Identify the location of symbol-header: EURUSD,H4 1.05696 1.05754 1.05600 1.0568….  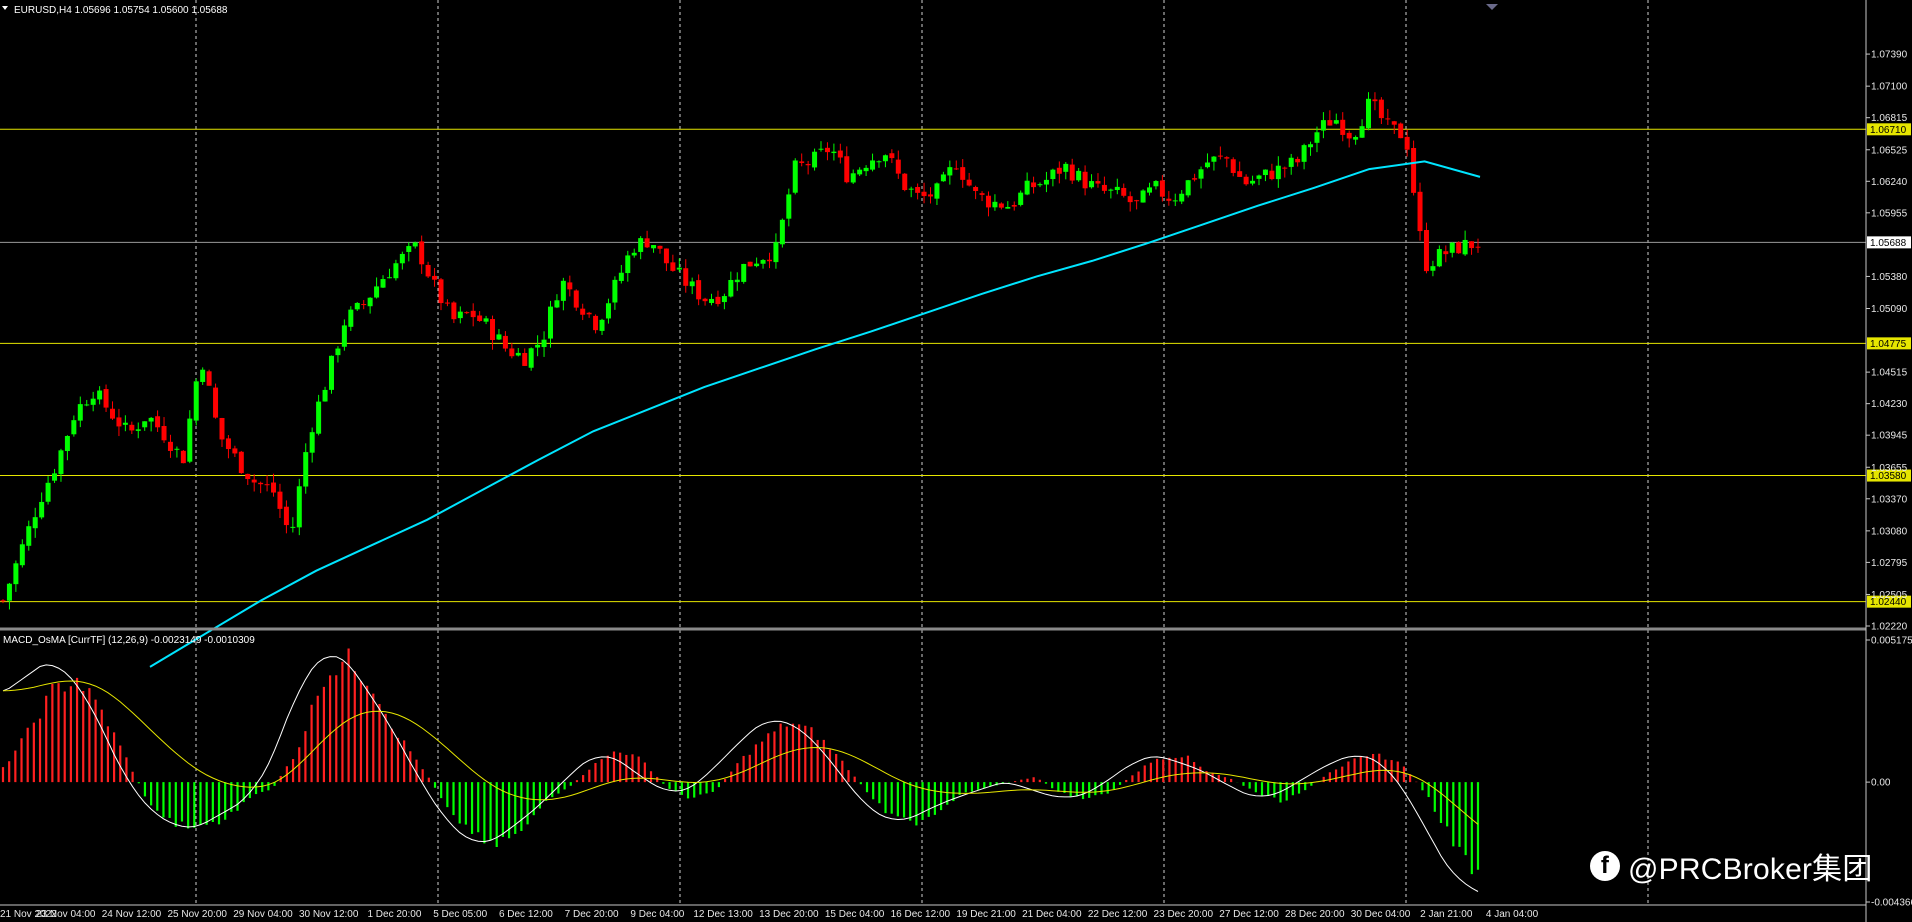
(121, 10).